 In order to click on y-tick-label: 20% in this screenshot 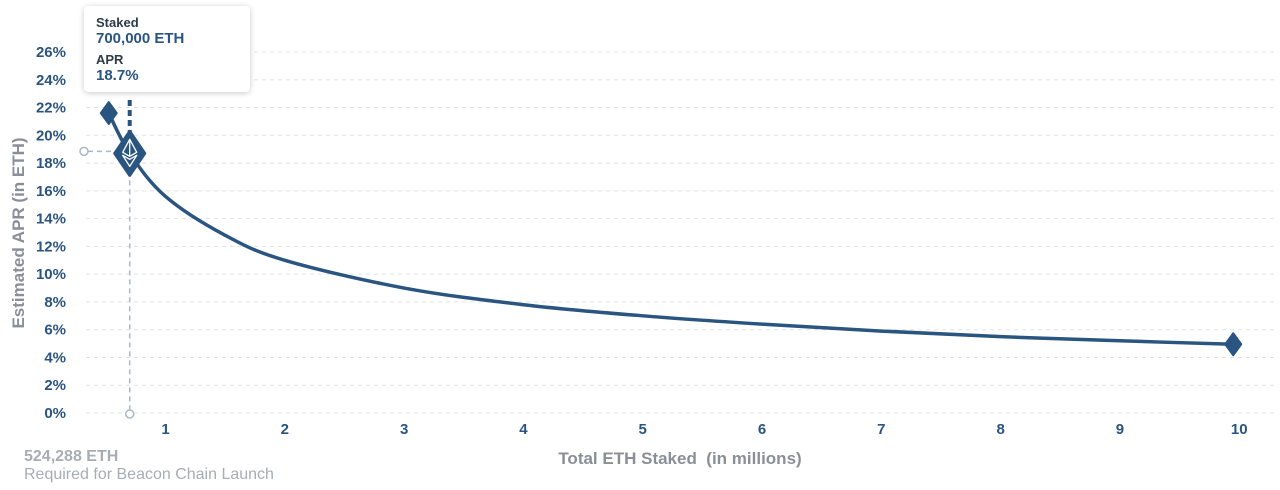, I will do `click(51, 135)`.